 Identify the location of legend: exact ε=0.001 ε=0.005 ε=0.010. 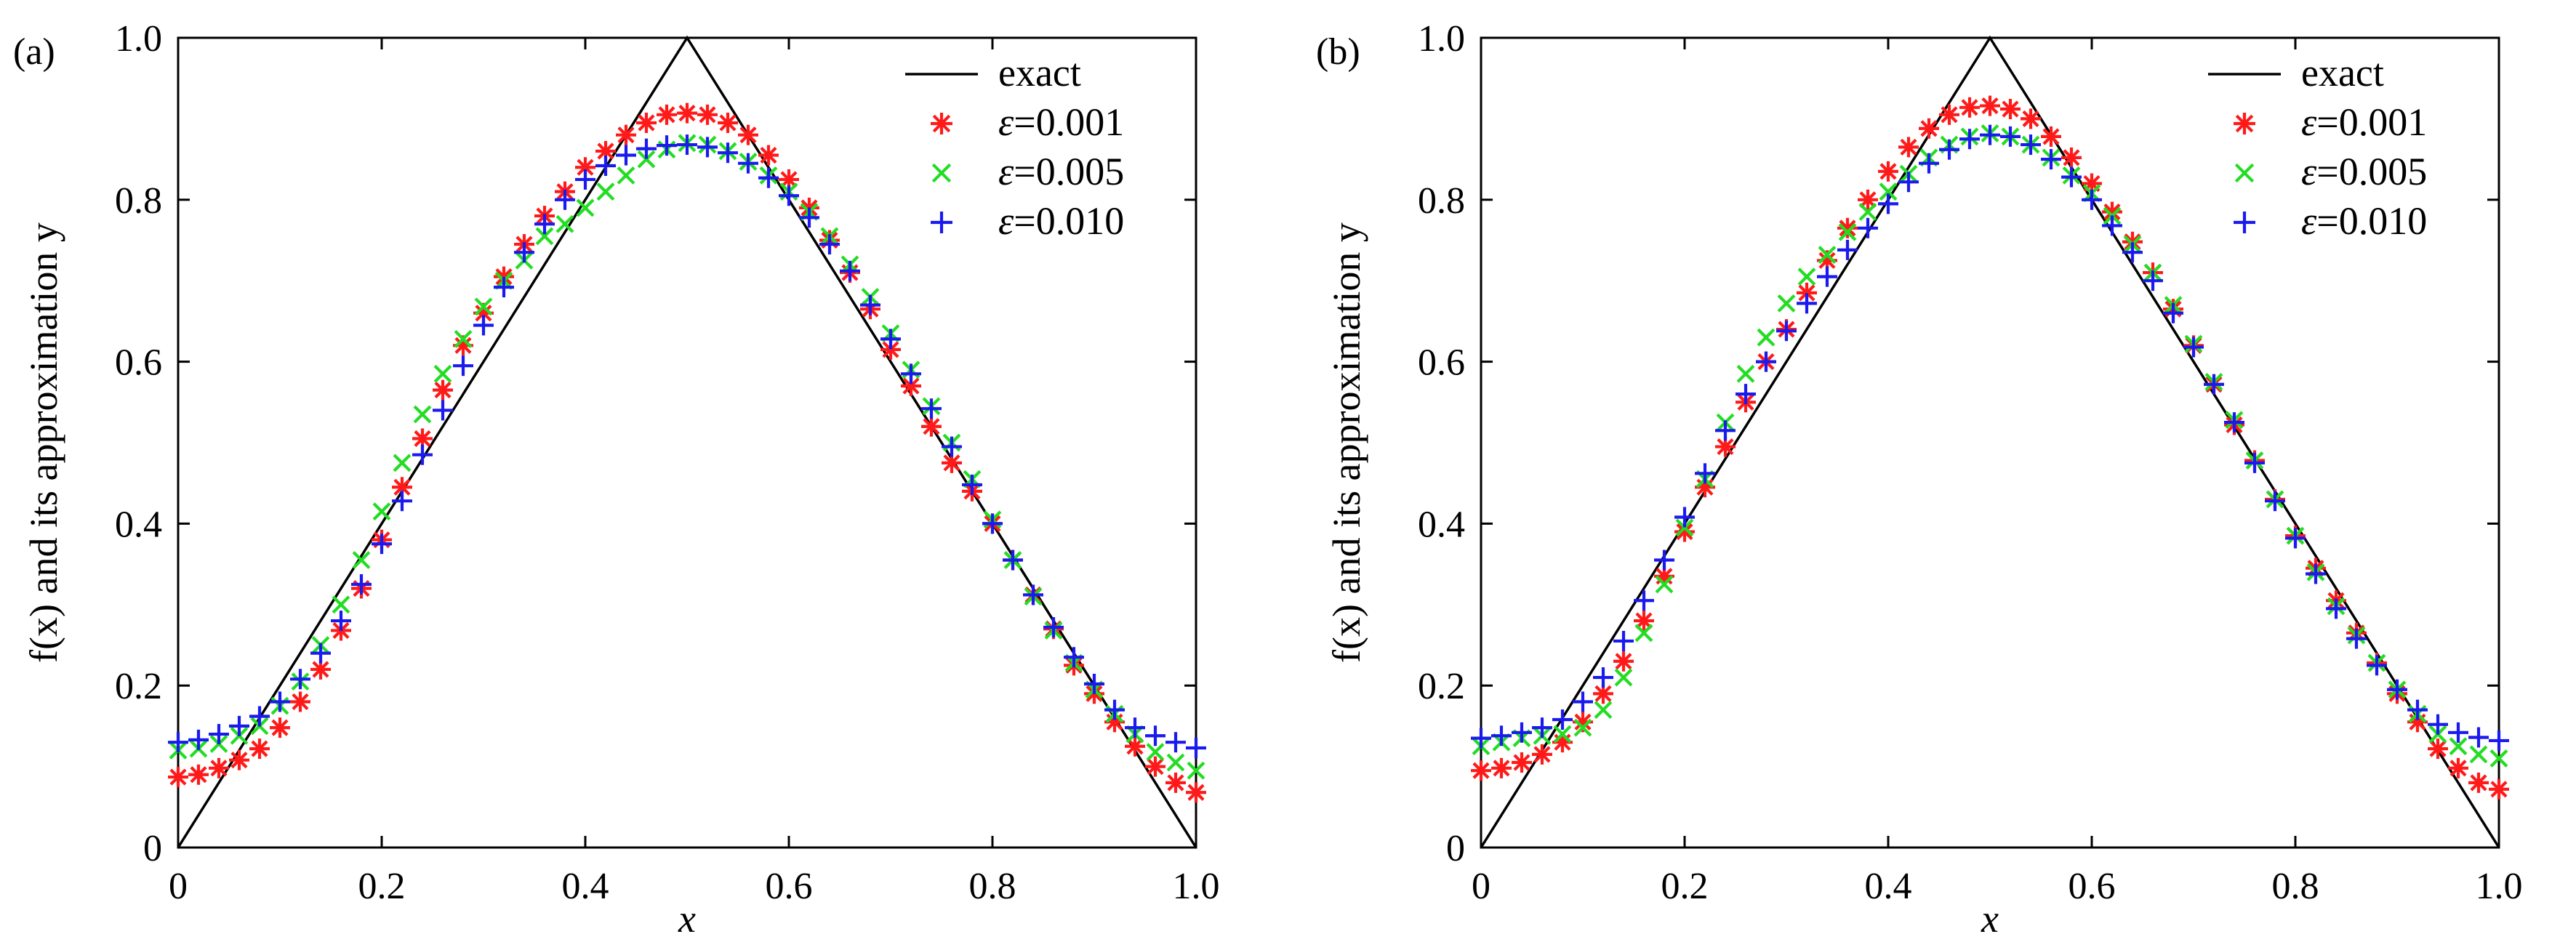
(2317, 147).